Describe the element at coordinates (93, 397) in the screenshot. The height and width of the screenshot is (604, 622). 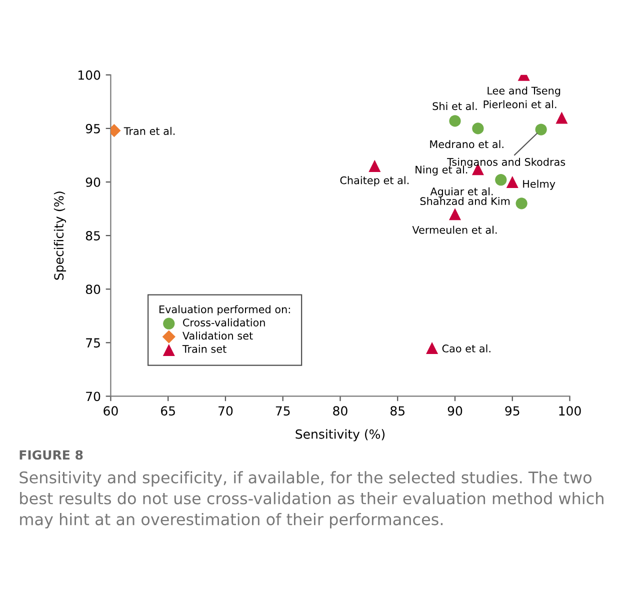
I see `y-tick-label: 70` at that location.